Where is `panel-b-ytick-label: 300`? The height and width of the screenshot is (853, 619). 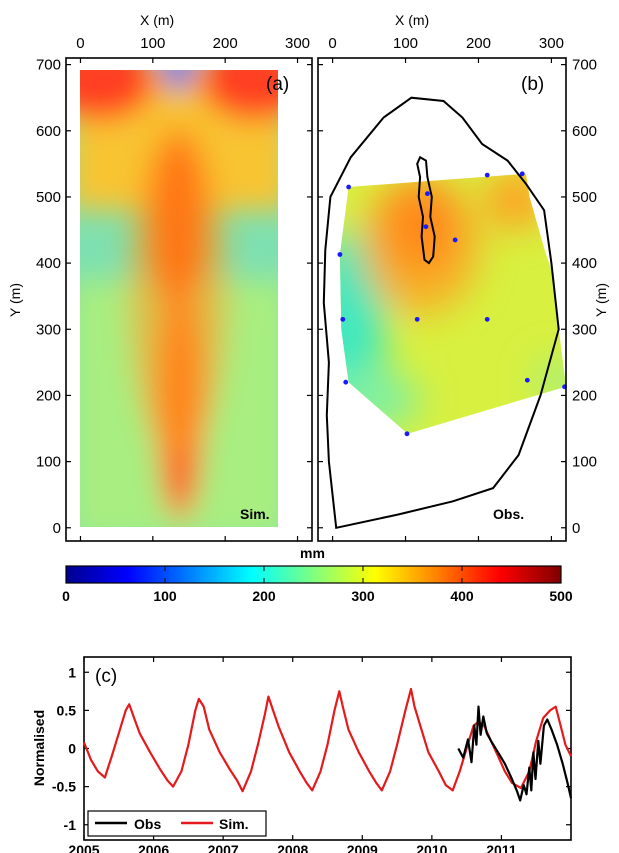 panel-b-ytick-label: 300 is located at coordinates (584, 329).